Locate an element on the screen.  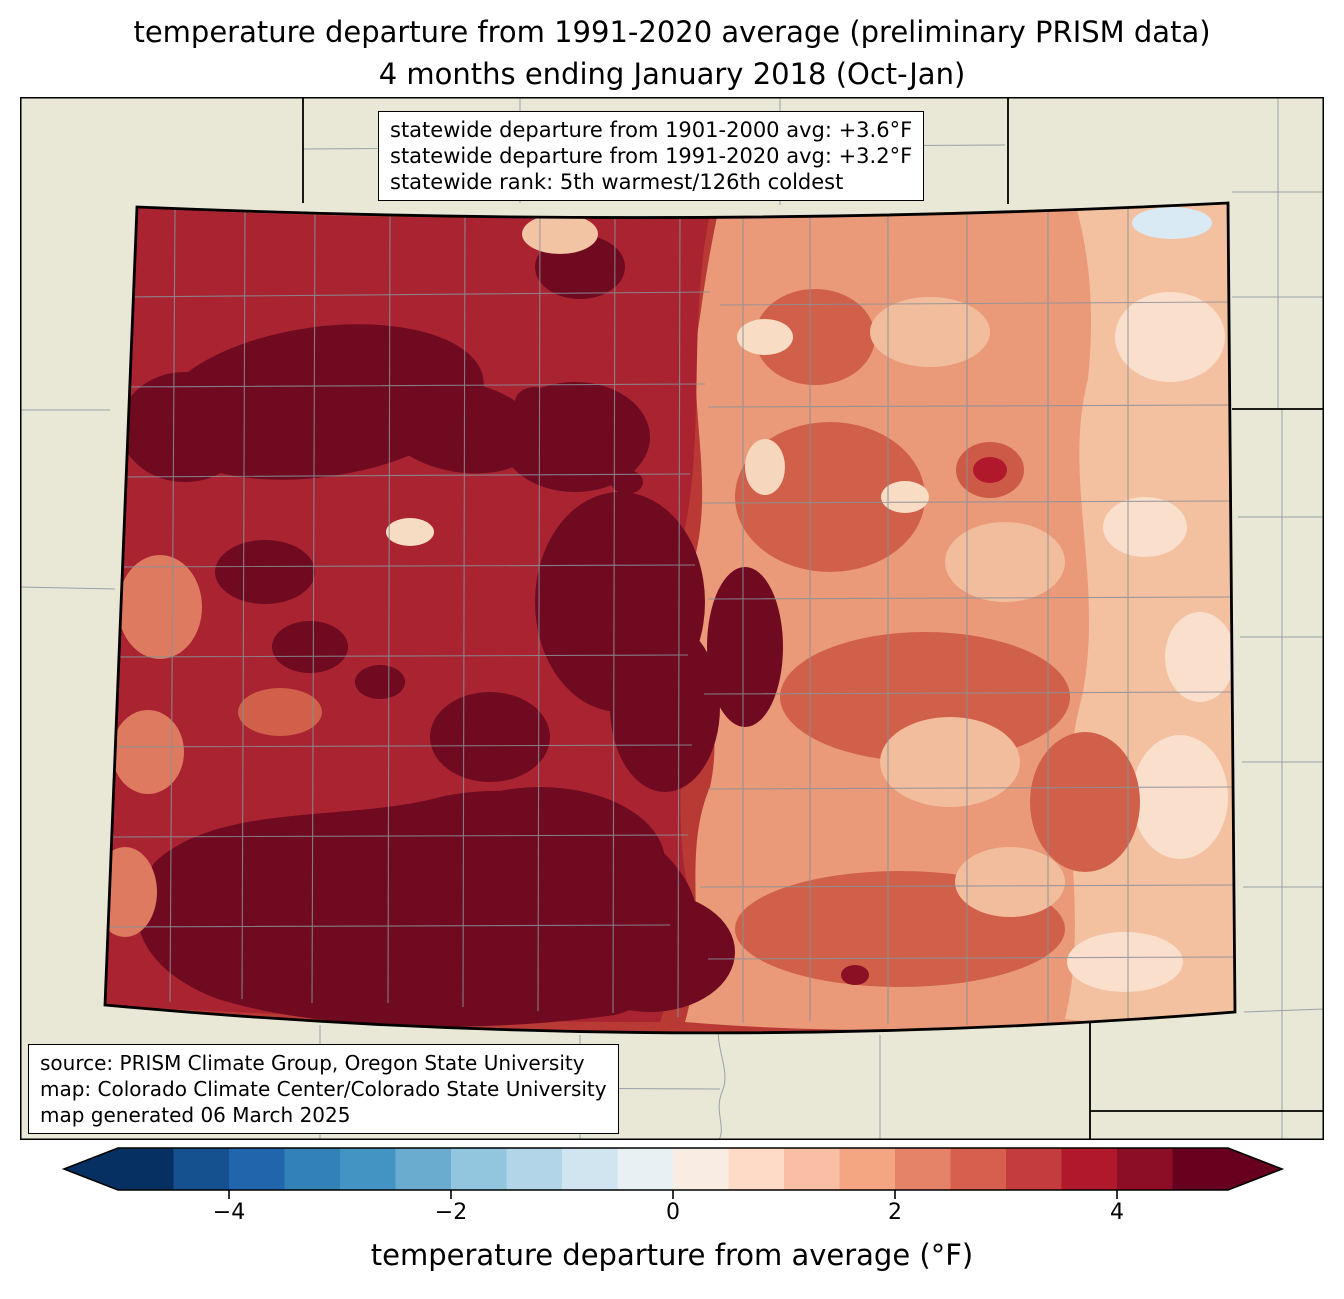
colorbar is located at coordinates (673, 1173).